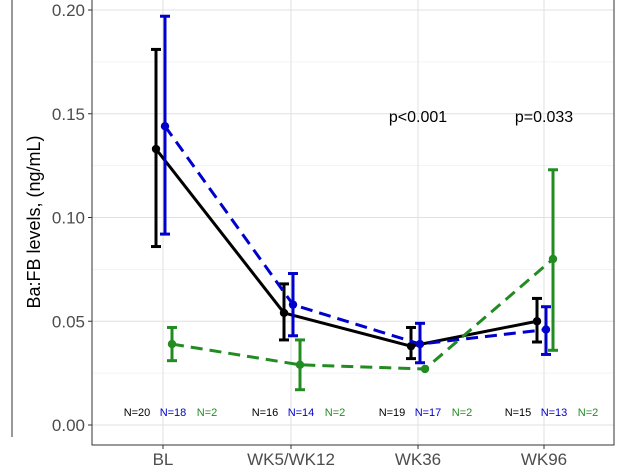 The height and width of the screenshot is (474, 620). What do you see at coordinates (68, 218) in the screenshot?
I see `y-tick-label: 0.10` at bounding box center [68, 218].